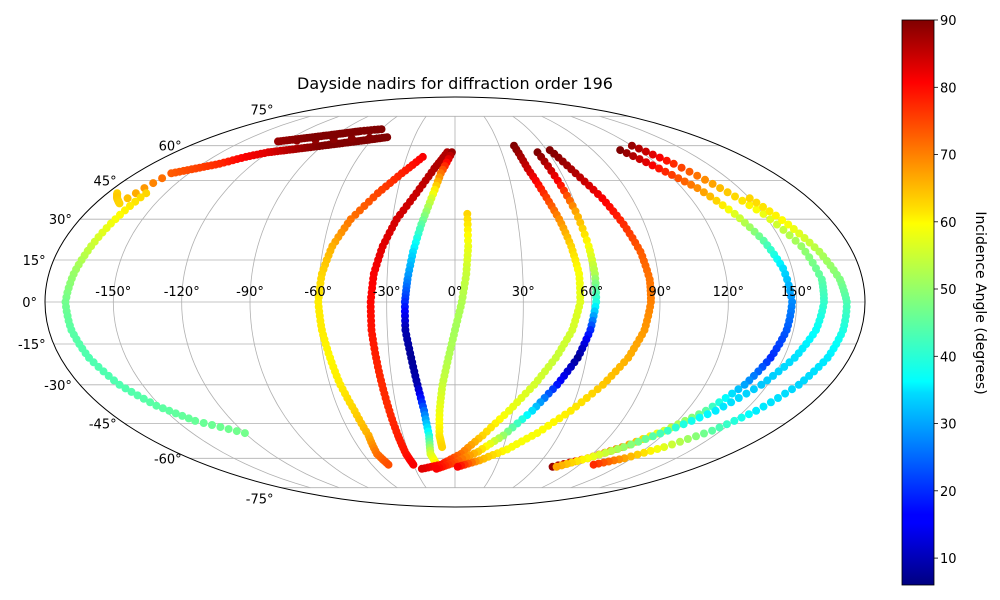 This screenshot has width=1000, height=600. Describe the element at coordinates (168, 459) in the screenshot. I see `latitude-tick-label: -60°` at that location.